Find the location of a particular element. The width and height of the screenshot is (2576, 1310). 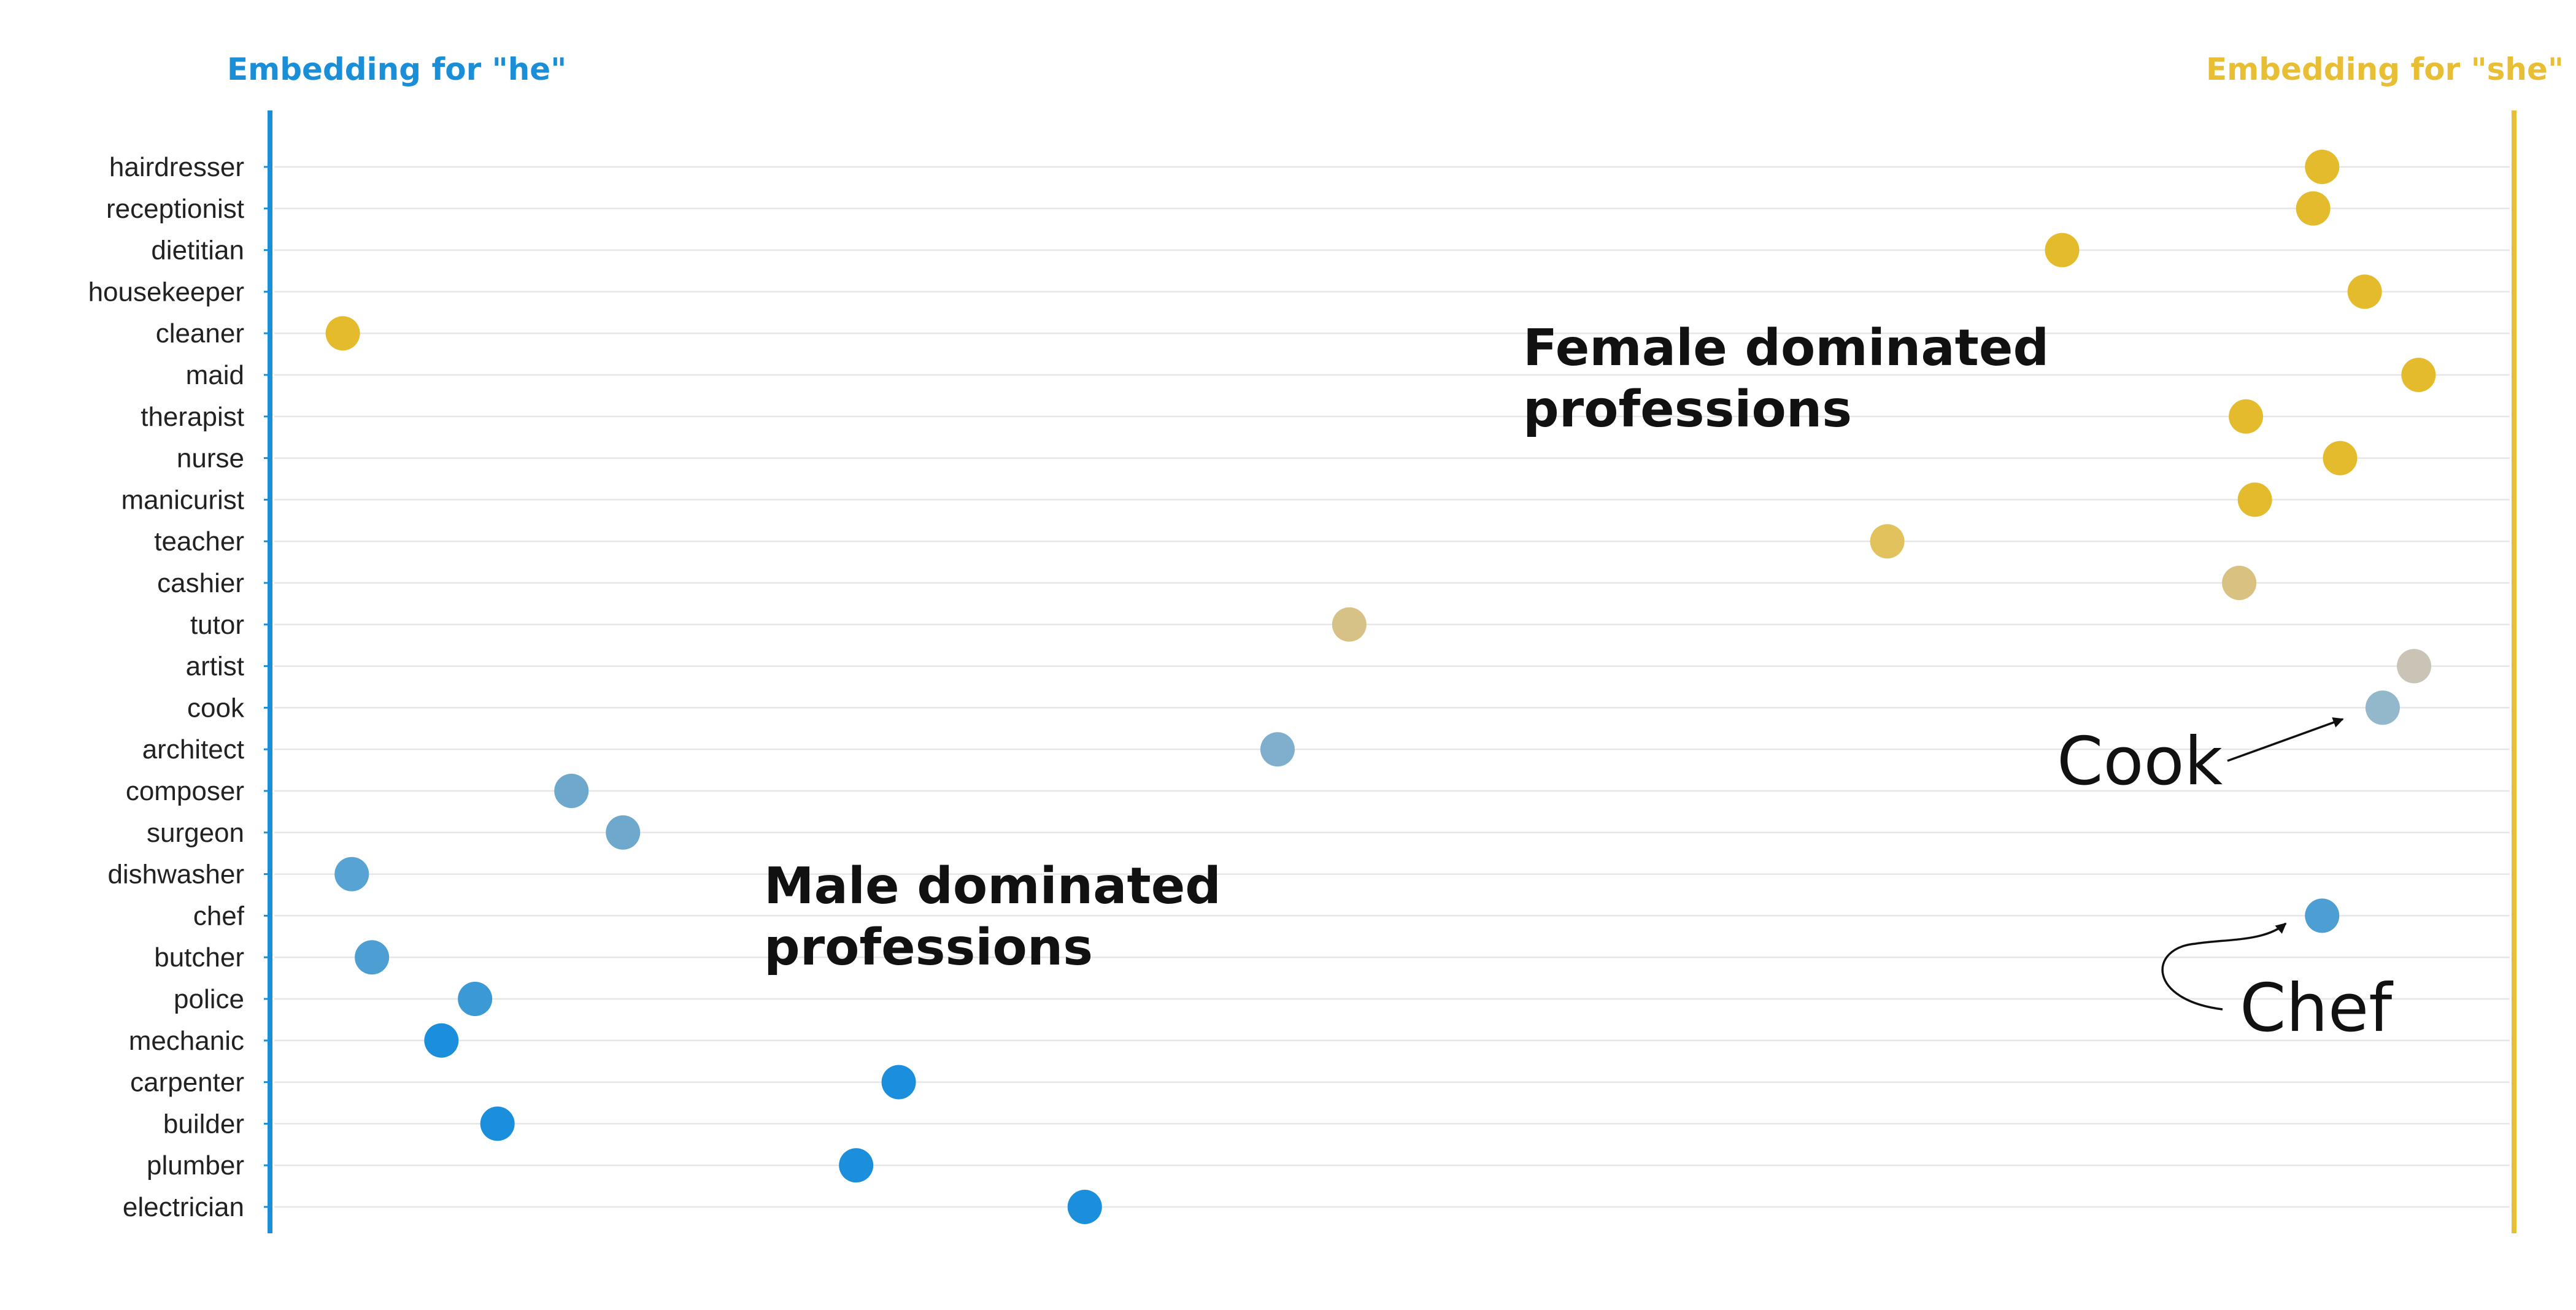

label-builder: builder is located at coordinates (203, 1124).